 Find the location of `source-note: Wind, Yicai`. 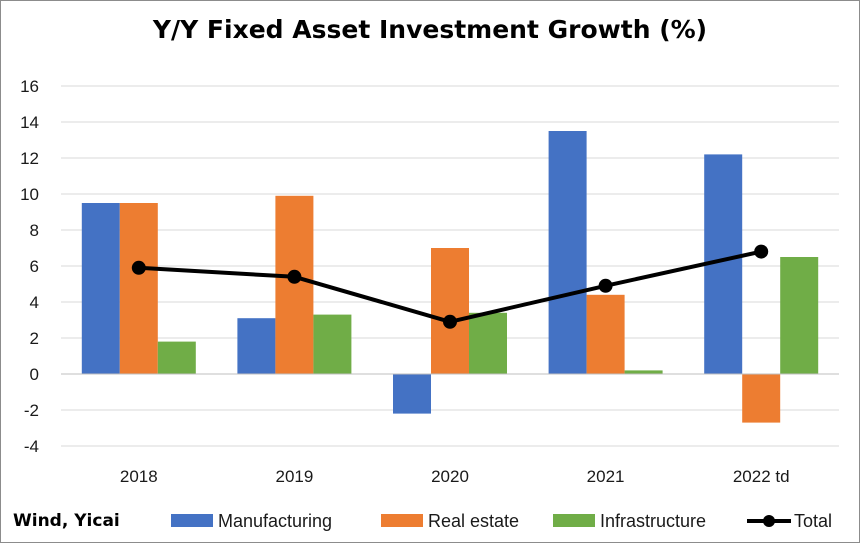

source-note: Wind, Yicai is located at coordinates (66, 521).